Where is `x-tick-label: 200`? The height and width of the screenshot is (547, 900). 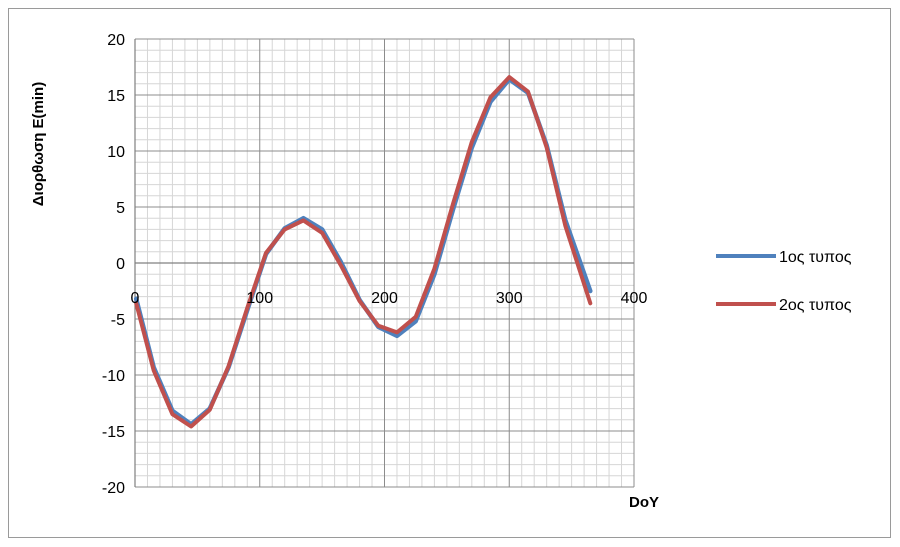
x-tick-label: 200 is located at coordinates (384, 298).